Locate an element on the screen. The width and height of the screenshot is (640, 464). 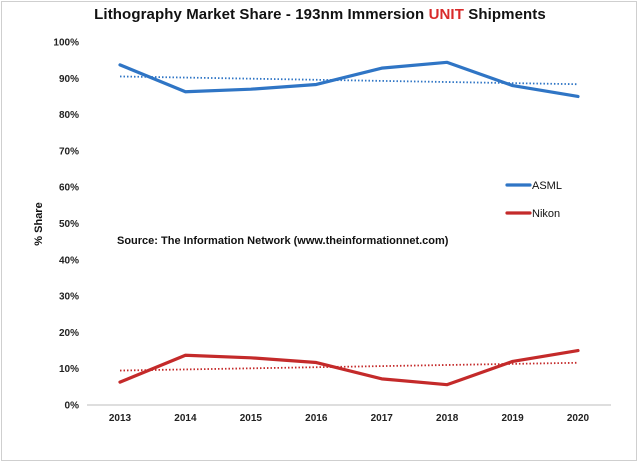
y-tick-label: 100% is located at coordinates (66, 43).